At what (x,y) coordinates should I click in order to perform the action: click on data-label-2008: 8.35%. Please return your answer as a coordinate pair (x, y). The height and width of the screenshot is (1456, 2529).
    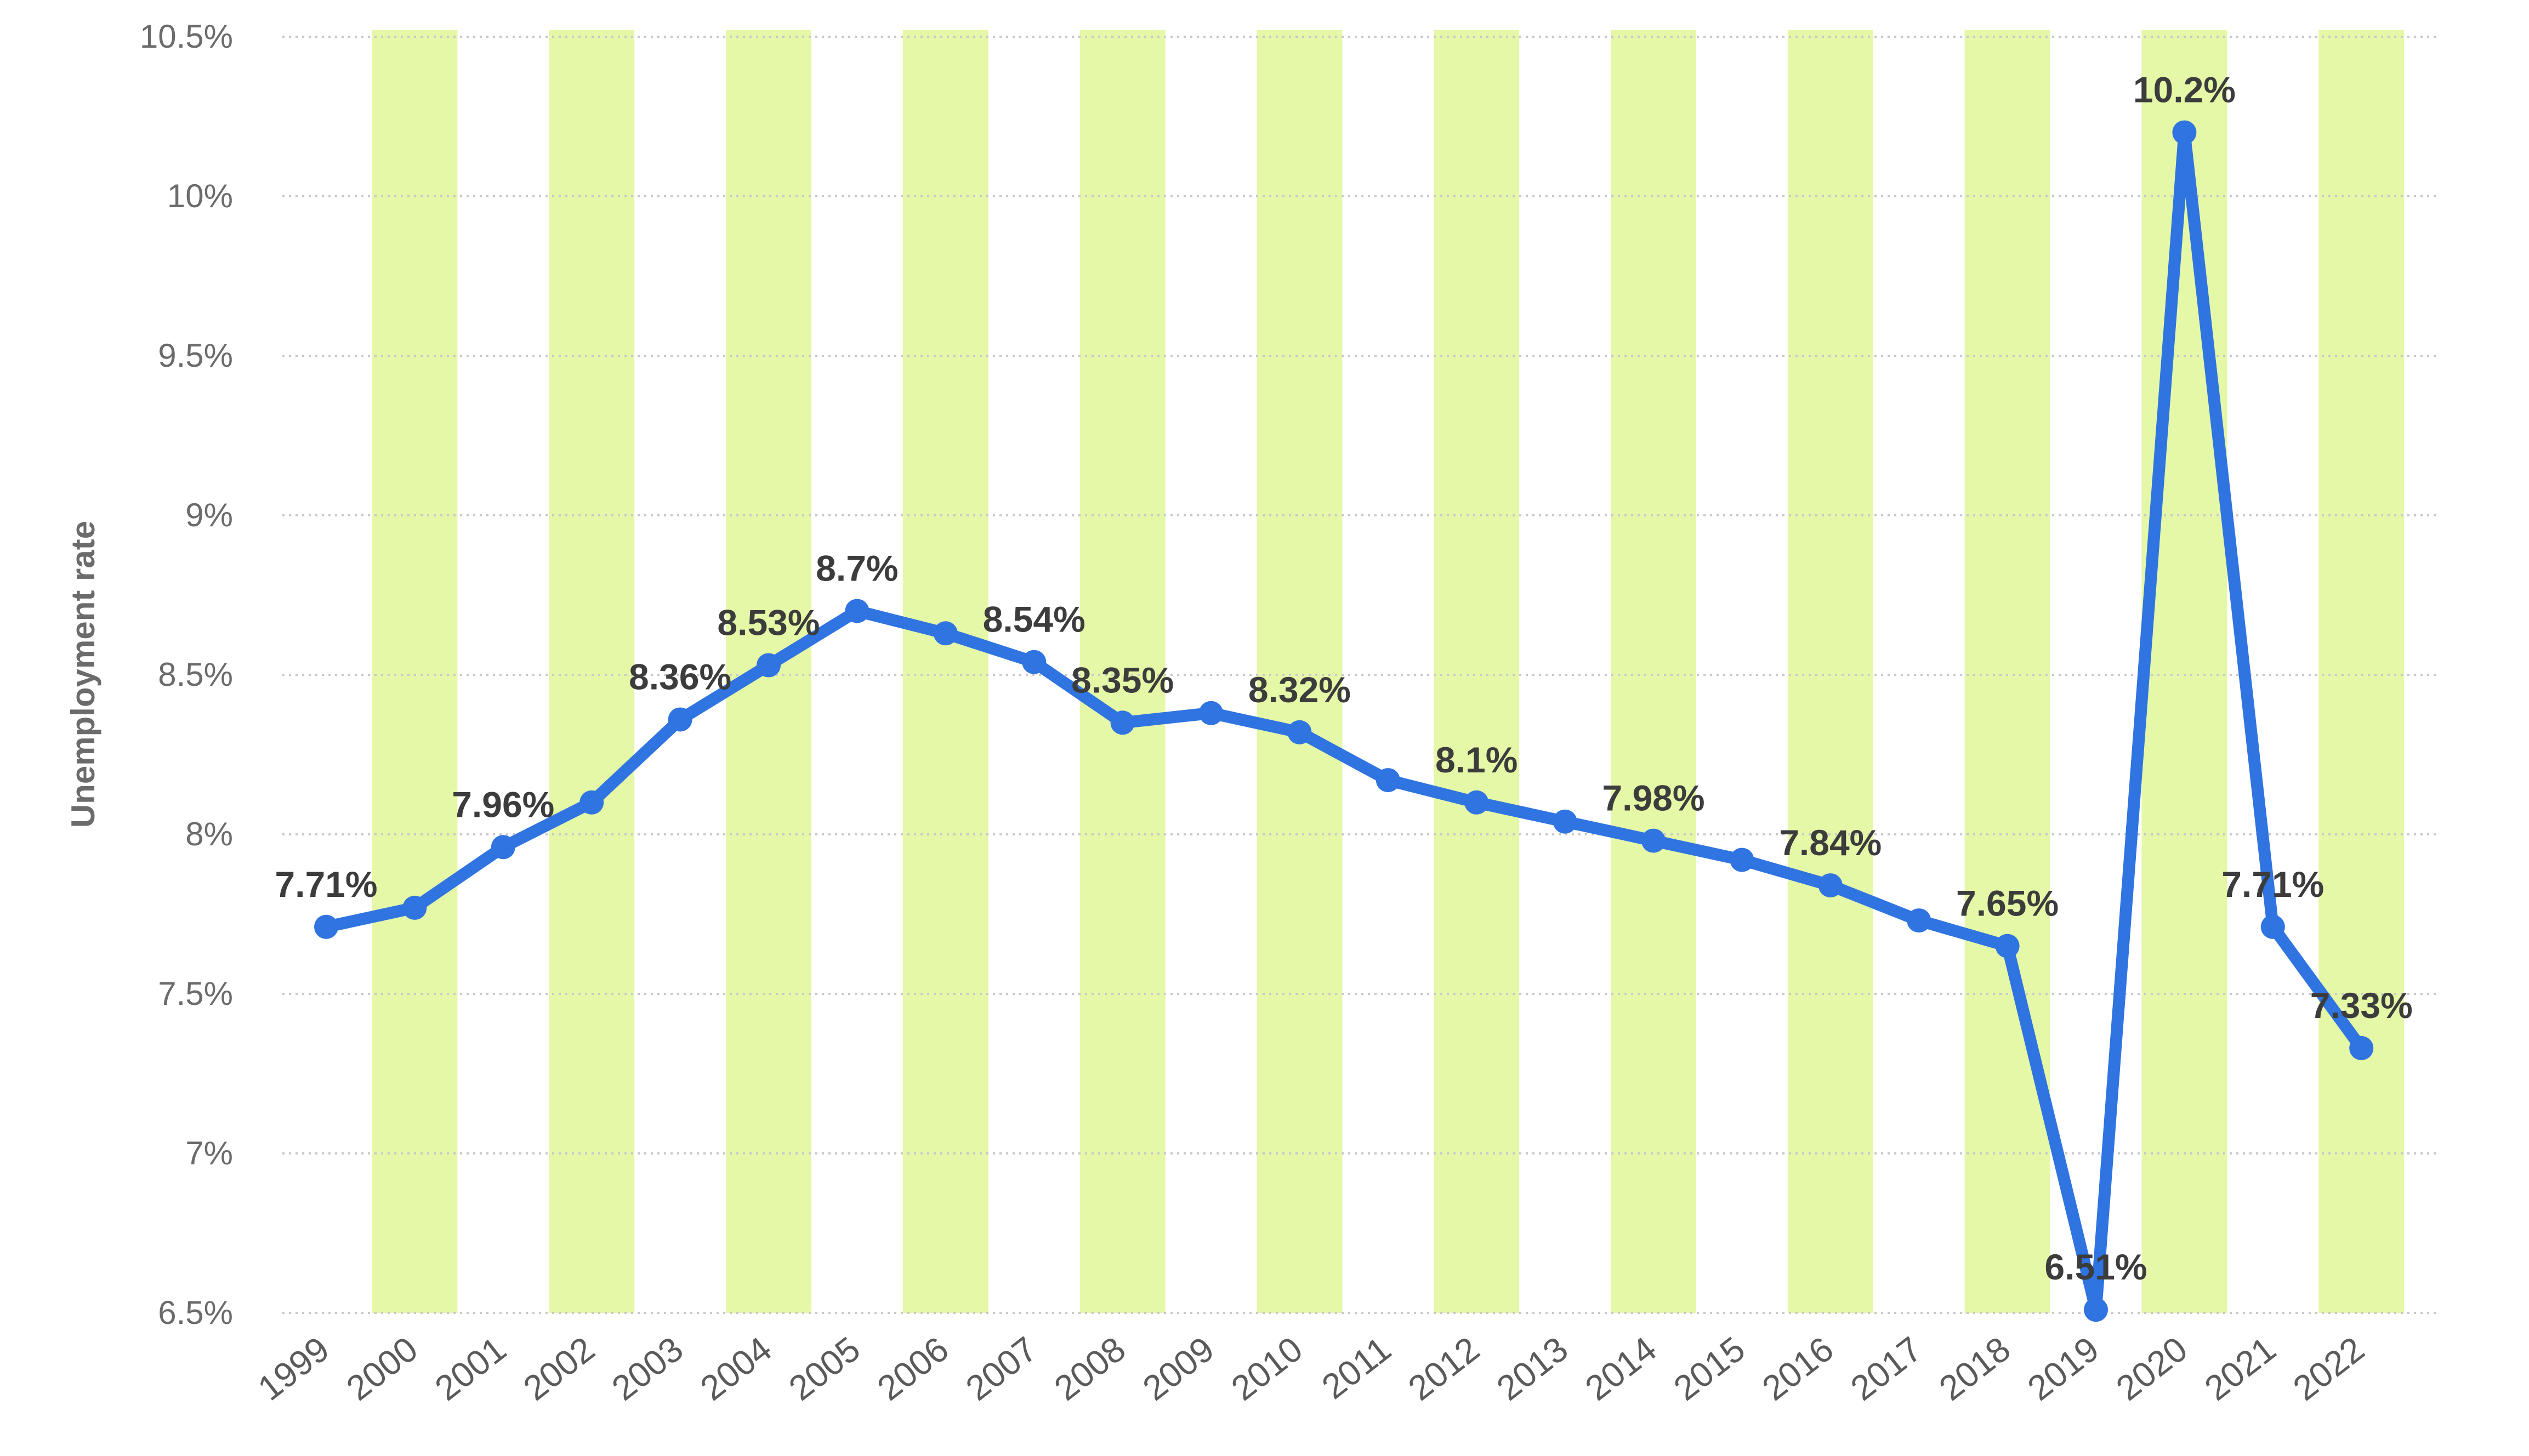
    Looking at the image, I should click on (1123, 680).